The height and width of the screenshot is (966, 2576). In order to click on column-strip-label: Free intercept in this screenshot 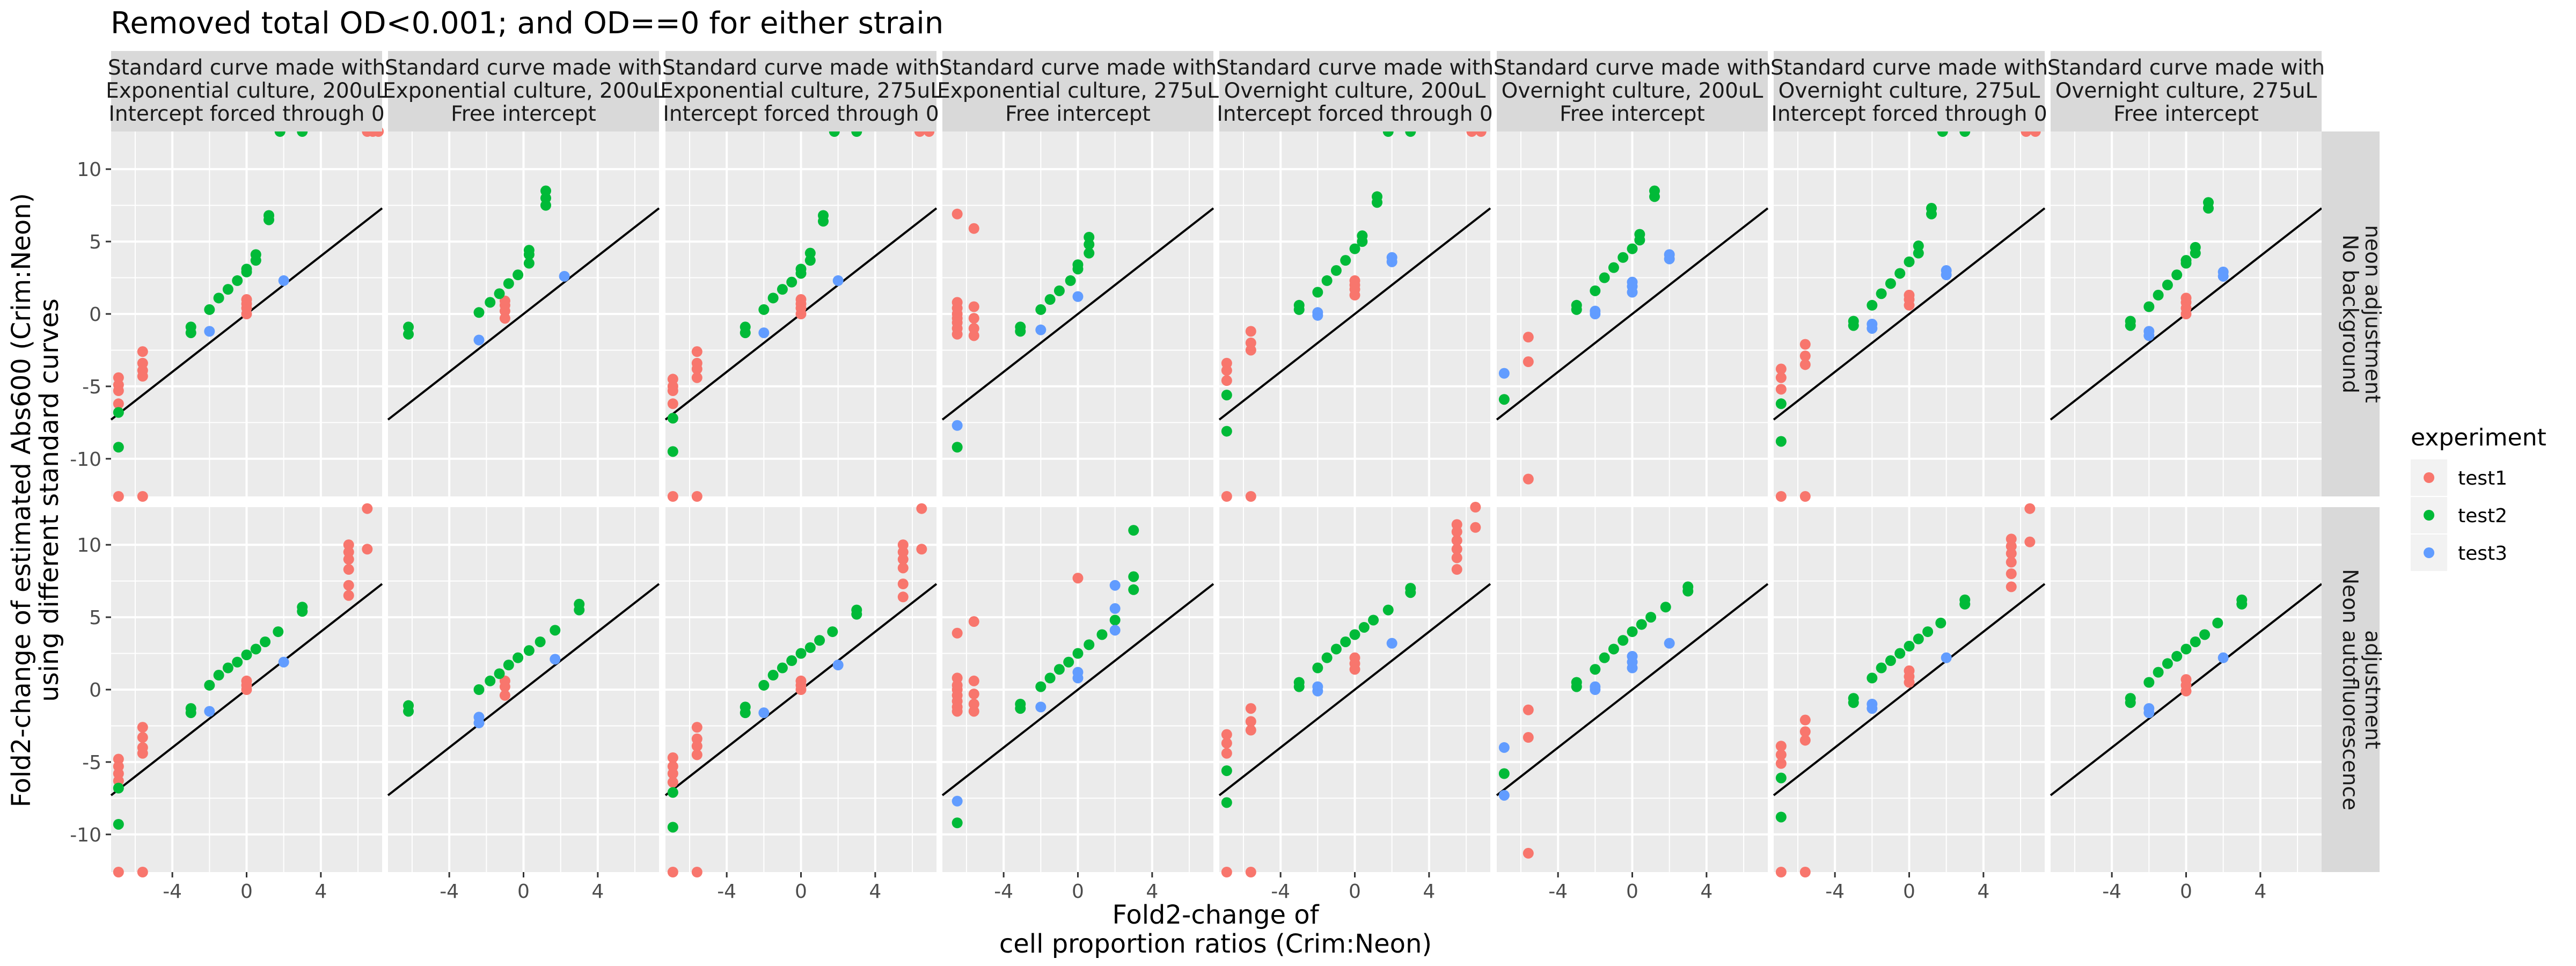, I will do `click(523, 114)`.